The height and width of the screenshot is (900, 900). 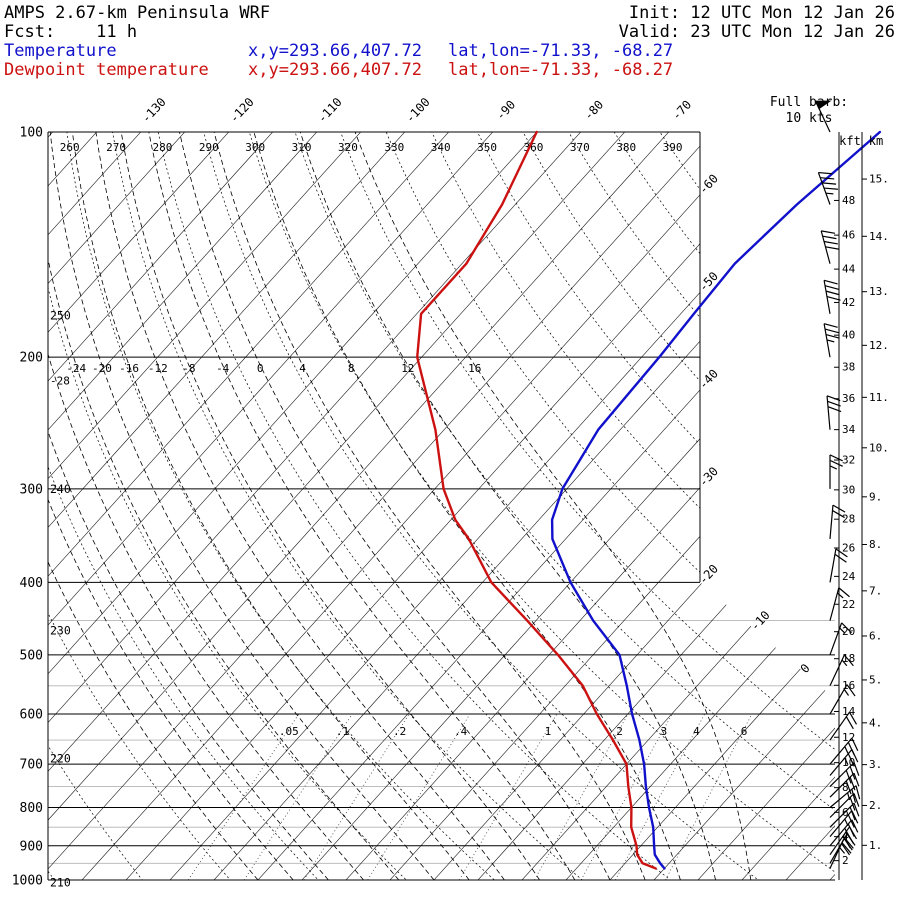 What do you see at coordinates (849, 576) in the screenshot?
I see `kft-tick-label: 24` at bounding box center [849, 576].